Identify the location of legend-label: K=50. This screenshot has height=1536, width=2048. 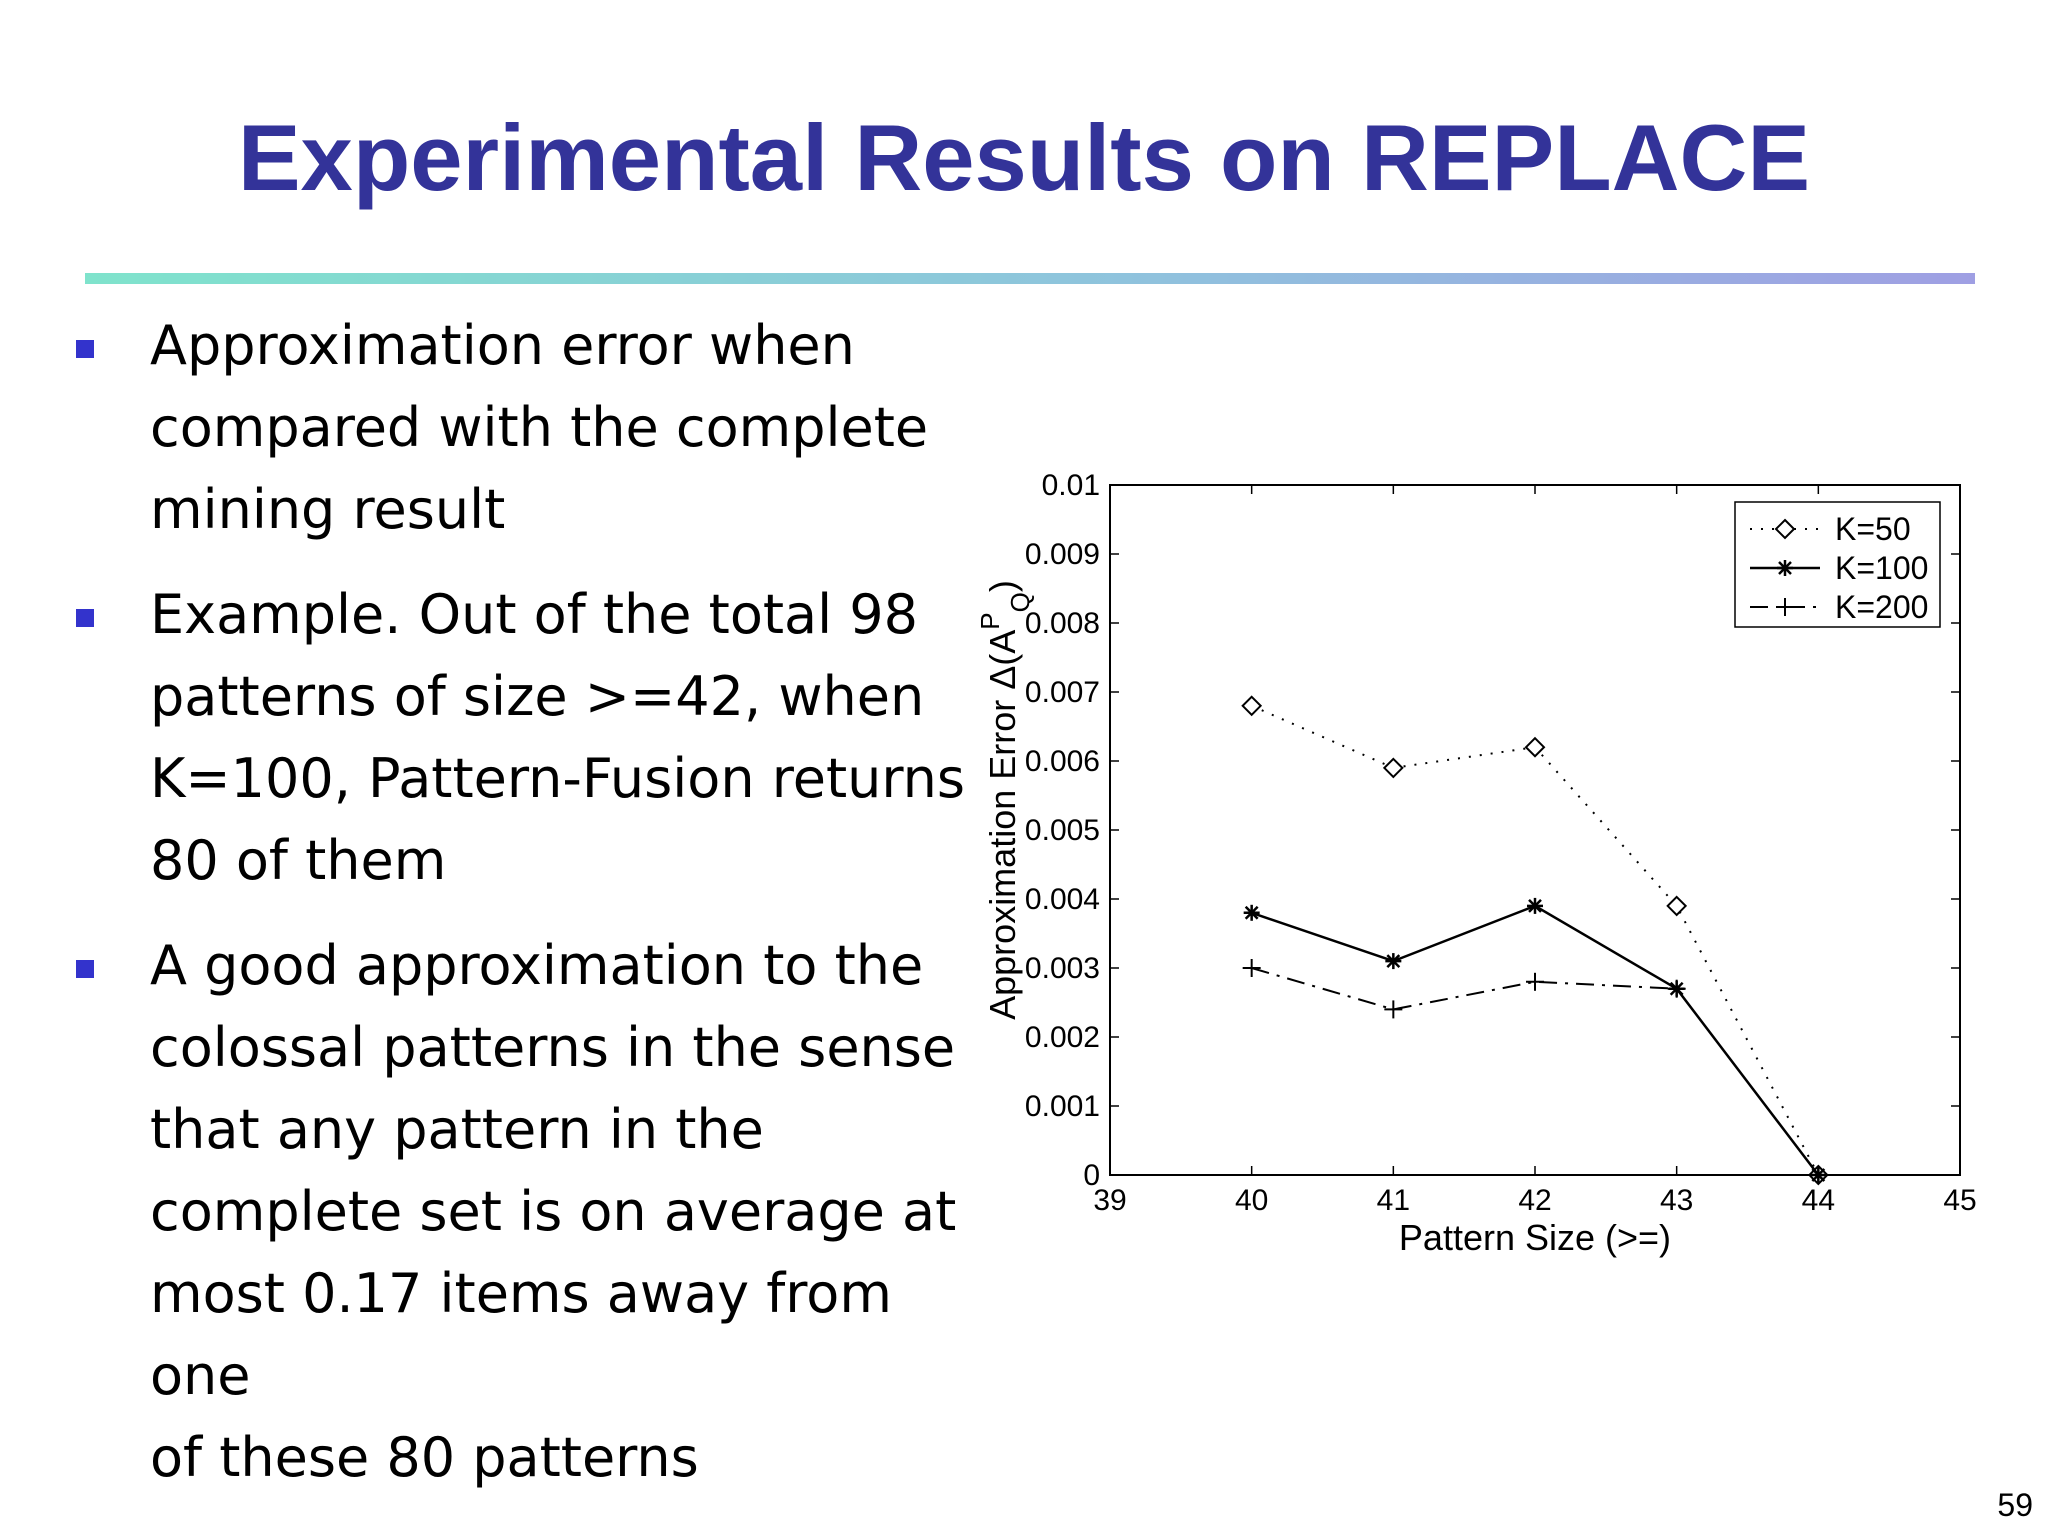
(1873, 529).